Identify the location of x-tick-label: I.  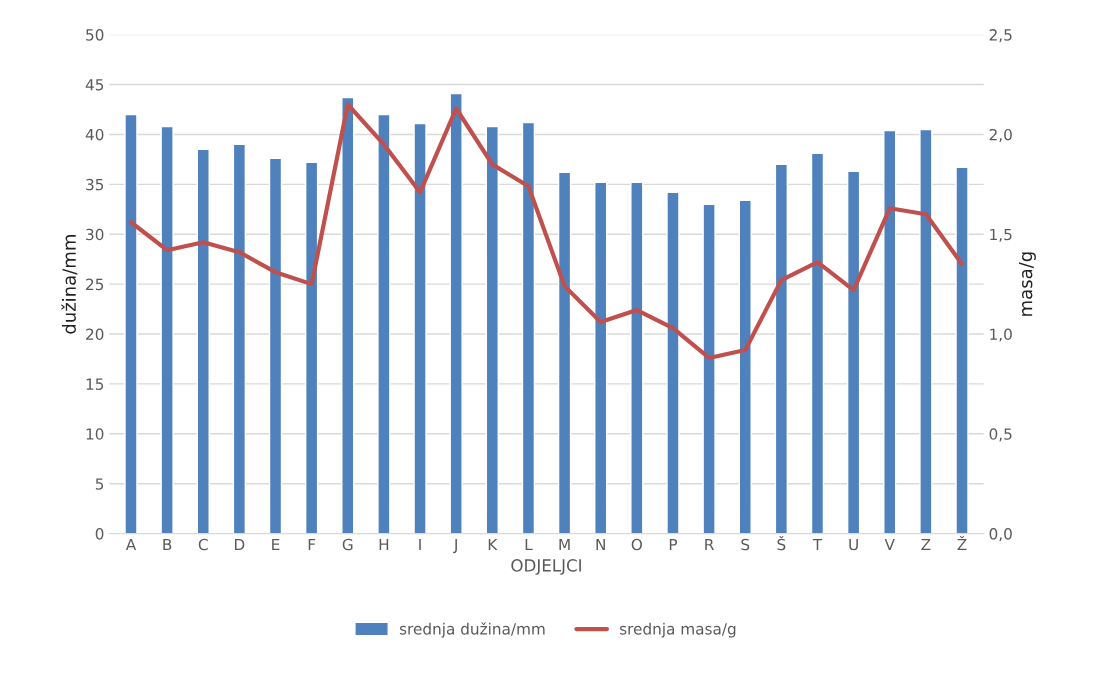
(420, 544).